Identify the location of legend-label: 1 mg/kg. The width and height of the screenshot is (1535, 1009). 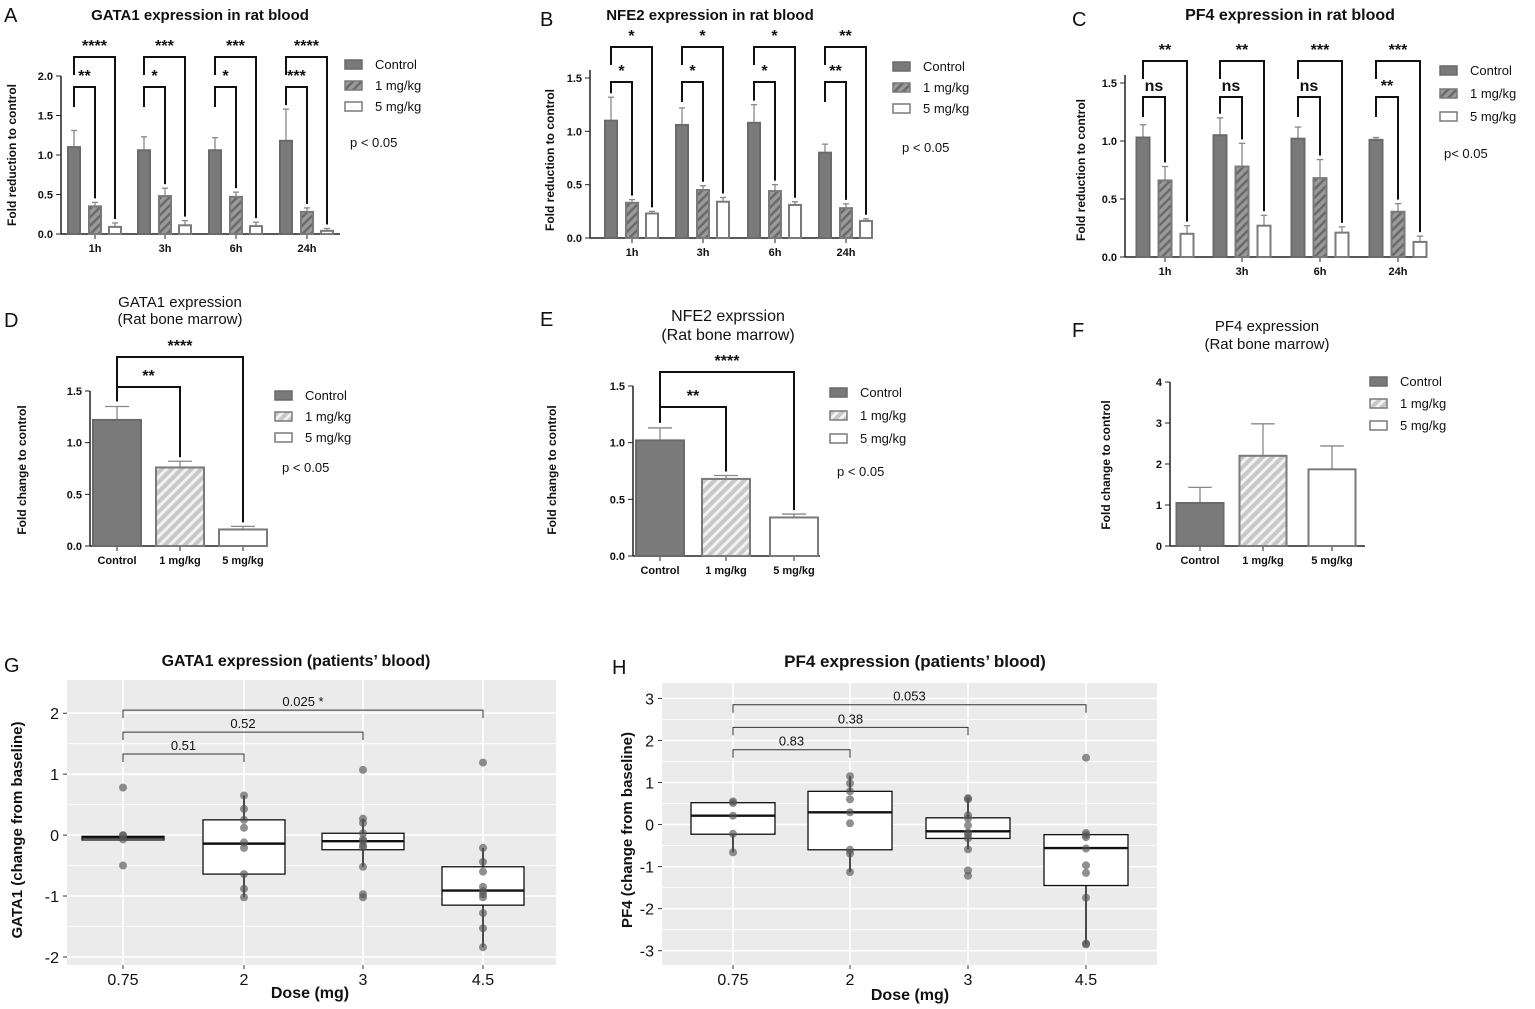
(883, 415).